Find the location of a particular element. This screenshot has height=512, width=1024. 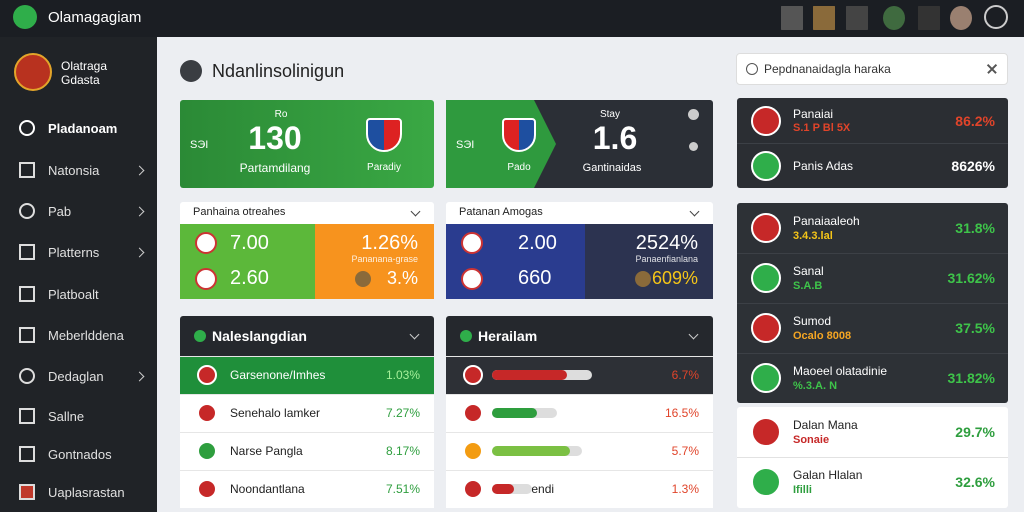

table-icon is located at coordinates (466, 336).